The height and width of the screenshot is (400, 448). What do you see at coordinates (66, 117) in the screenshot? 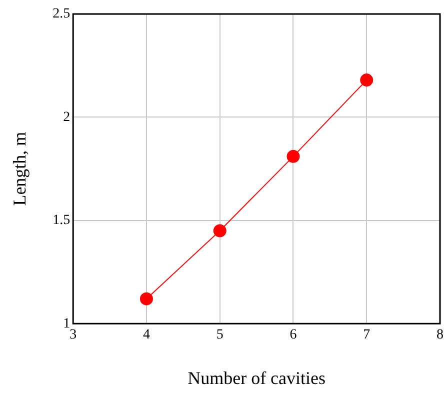
I see `y-tick-label: 2` at bounding box center [66, 117].